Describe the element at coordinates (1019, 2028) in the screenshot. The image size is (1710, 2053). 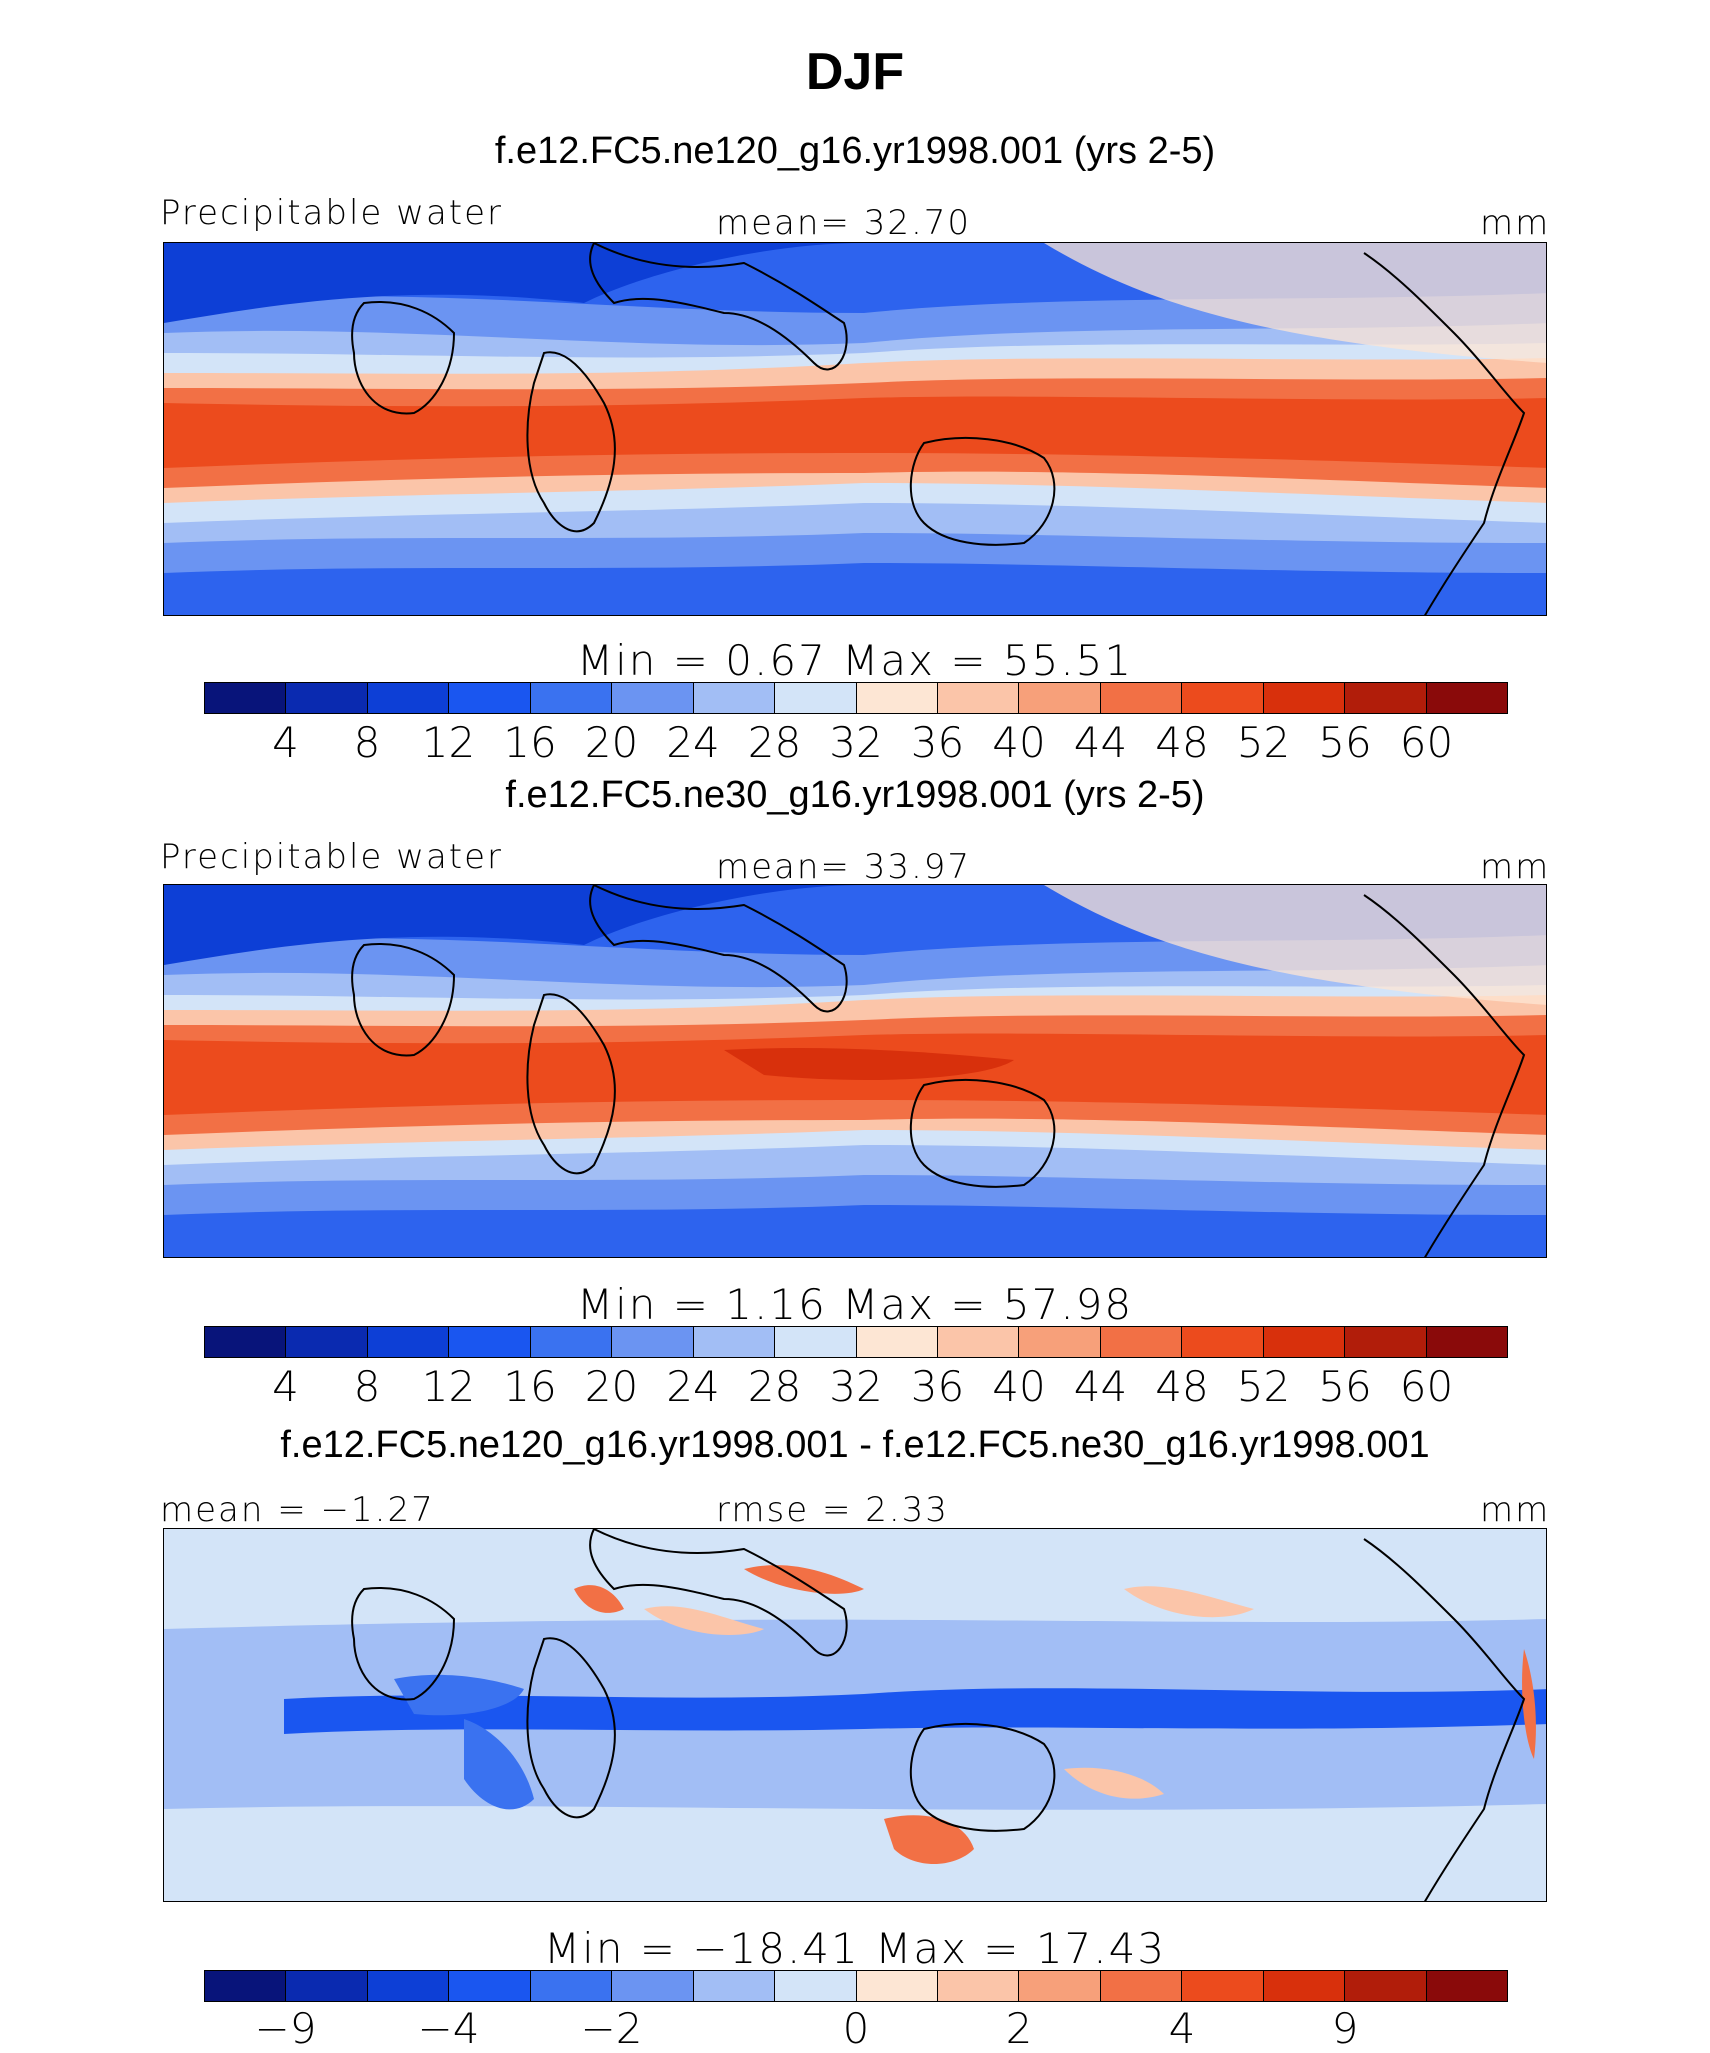
I see `colorbar-tick-label: 2` at that location.